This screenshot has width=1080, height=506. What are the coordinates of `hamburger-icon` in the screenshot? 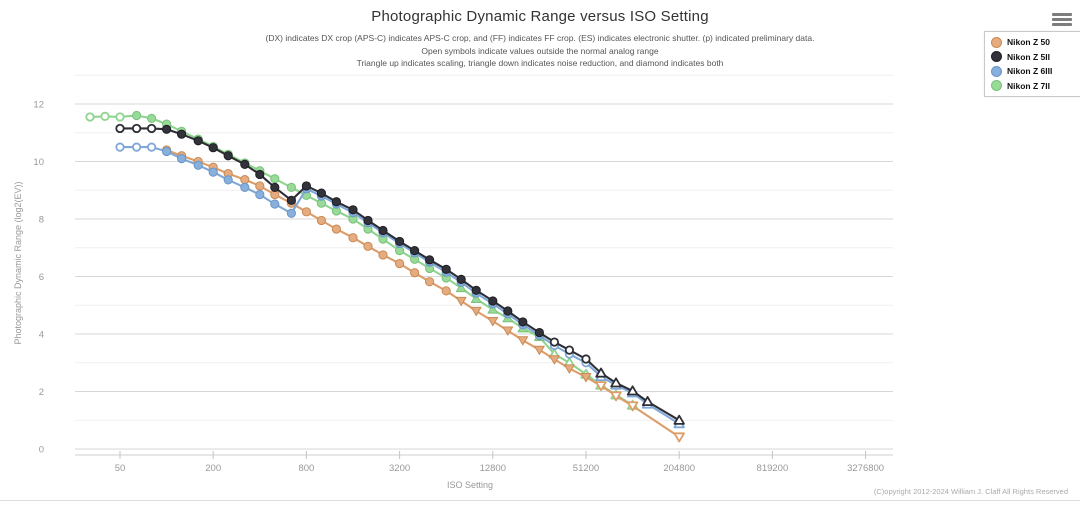 It's located at (1063, 19).